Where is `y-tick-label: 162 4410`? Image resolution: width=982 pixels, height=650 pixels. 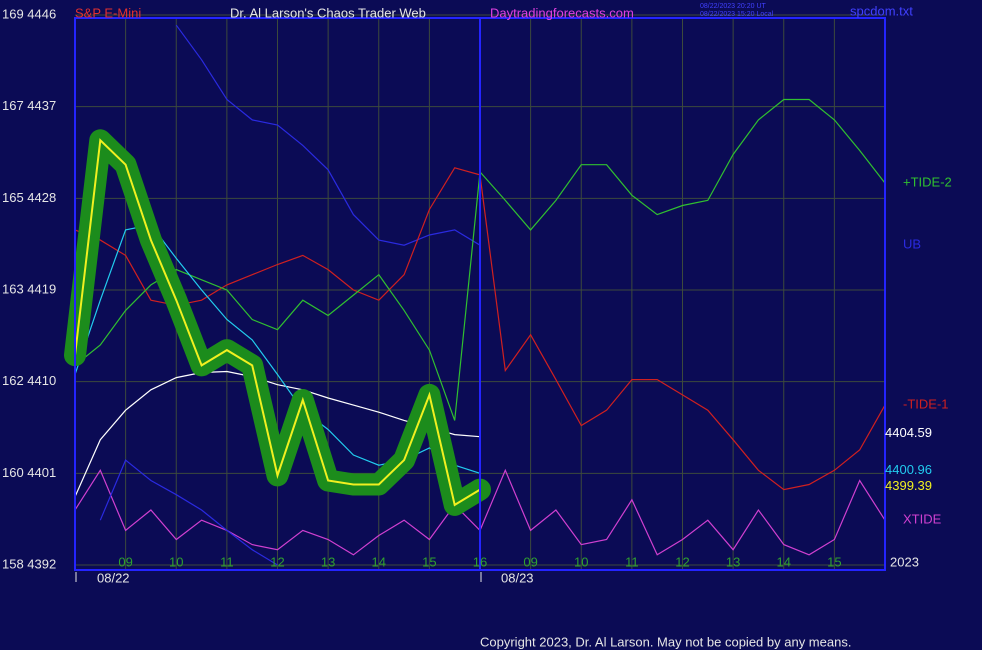
y-tick-label: 162 4410 is located at coordinates (29, 380).